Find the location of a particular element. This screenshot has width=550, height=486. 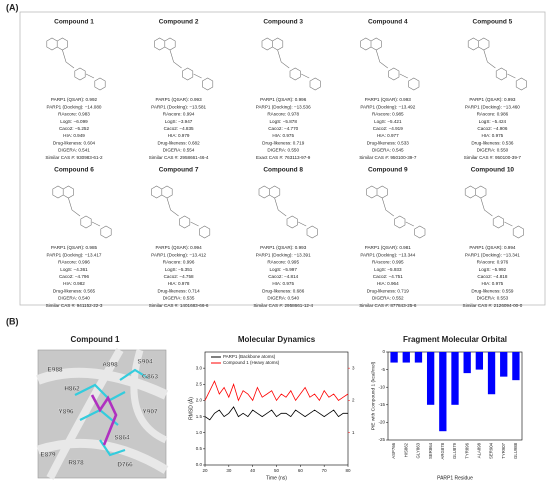

property: HIA: 0.977 is located at coordinates (388, 135).